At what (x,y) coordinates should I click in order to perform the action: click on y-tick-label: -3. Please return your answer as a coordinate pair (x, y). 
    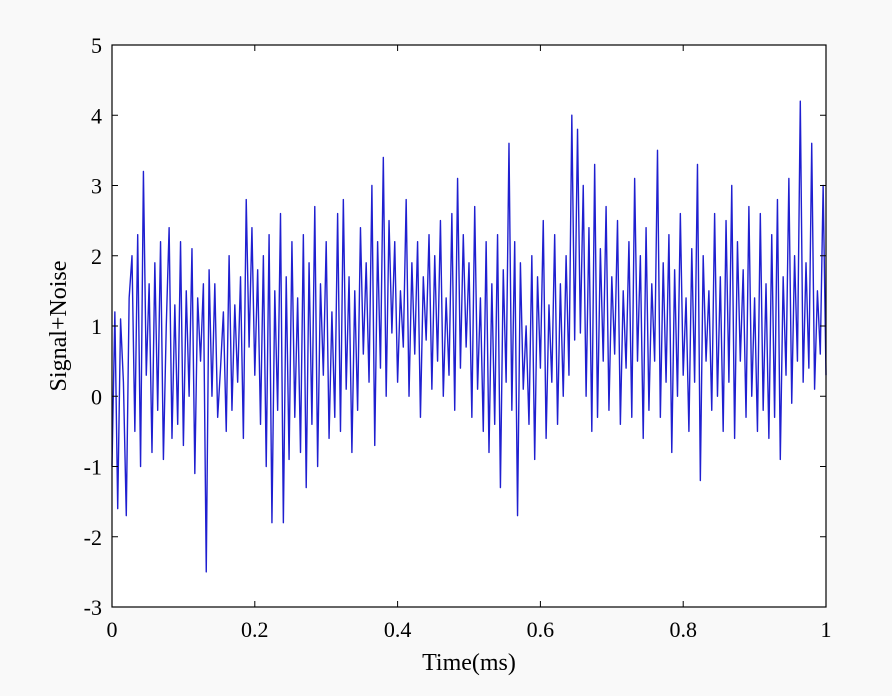
    Looking at the image, I should click on (93, 607).